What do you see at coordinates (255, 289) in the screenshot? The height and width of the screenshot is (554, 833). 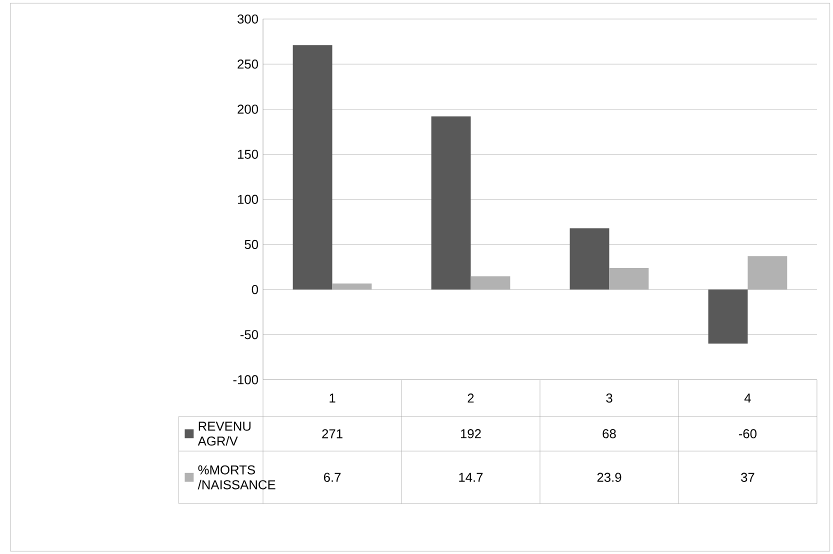 I see `y-tick-label: 0` at bounding box center [255, 289].